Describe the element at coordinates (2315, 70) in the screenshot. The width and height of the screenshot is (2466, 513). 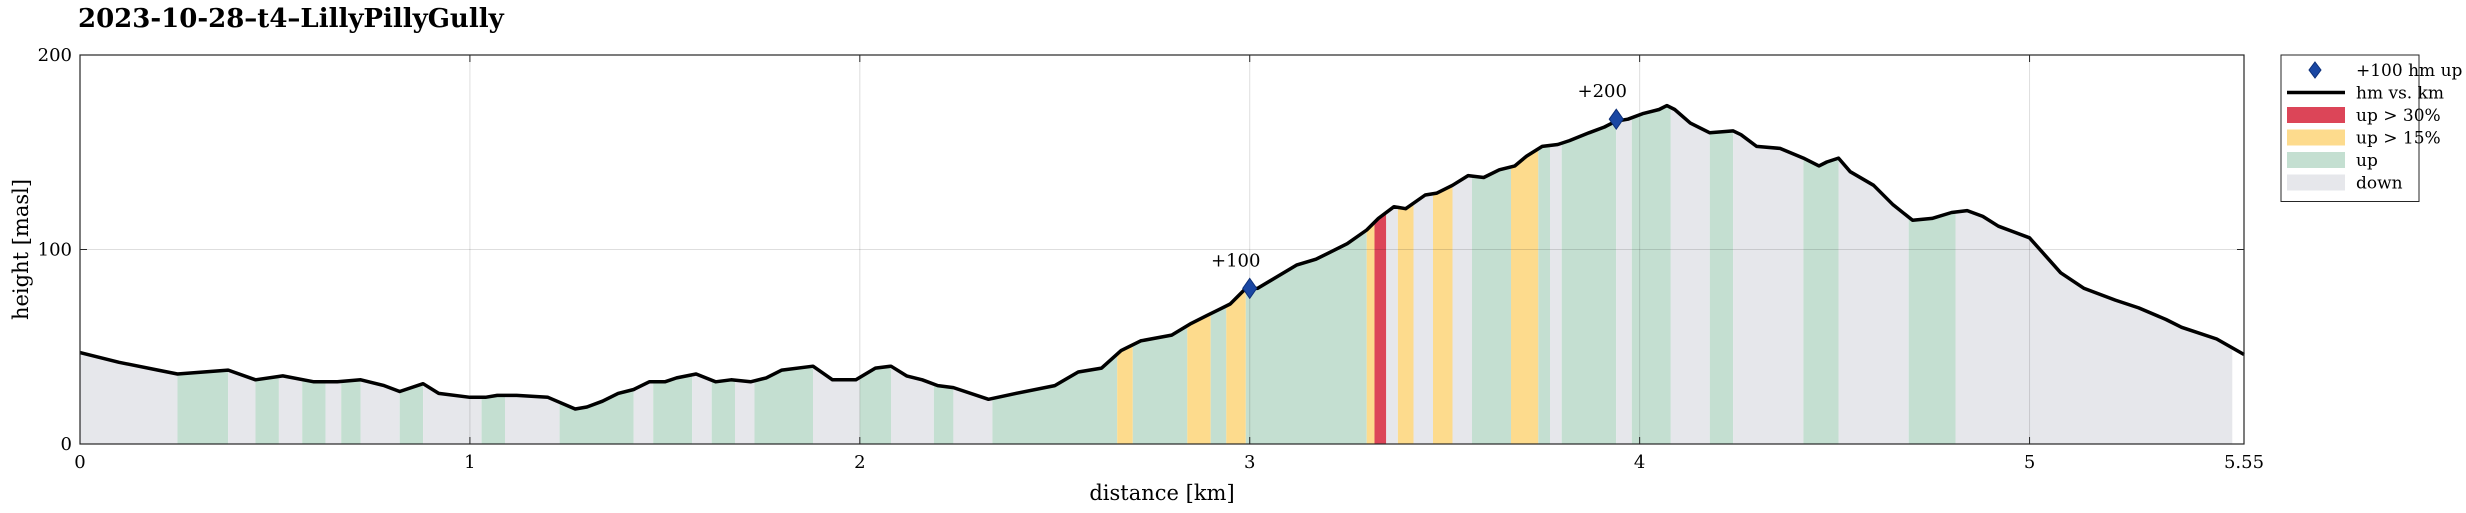
I see `legend-marker-icon` at that location.